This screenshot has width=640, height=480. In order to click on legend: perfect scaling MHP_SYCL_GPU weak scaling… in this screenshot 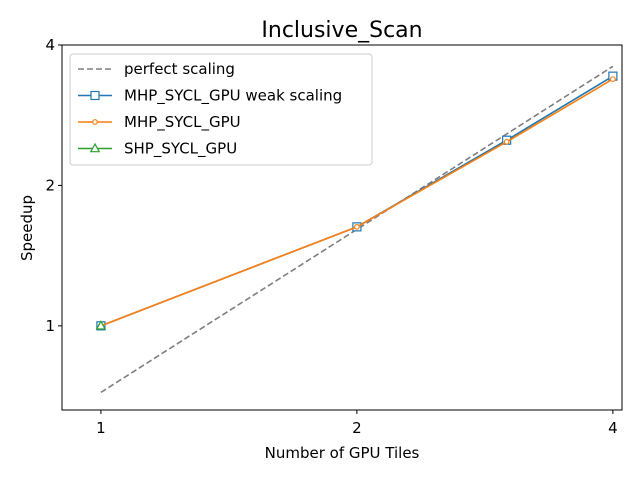, I will do `click(221, 109)`.